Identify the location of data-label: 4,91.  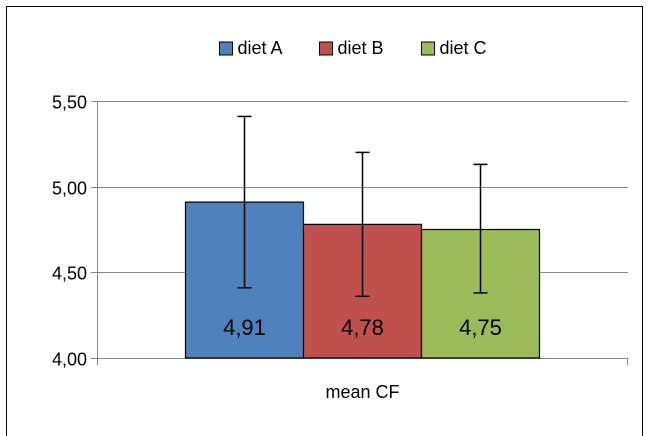
(244, 327).